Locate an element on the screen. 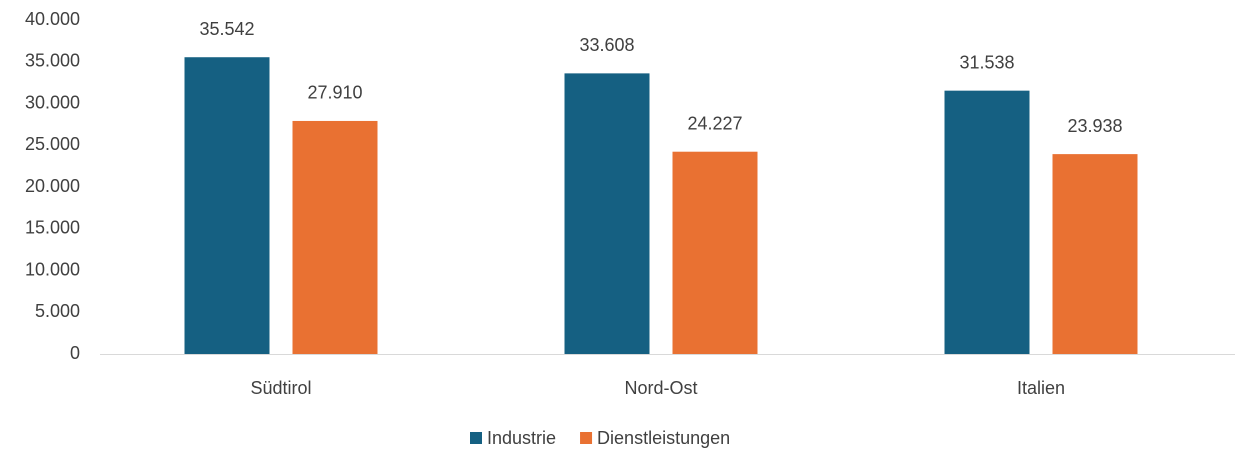 The image size is (1239, 451). y-tick-label: 35.000 is located at coordinates (52, 61).